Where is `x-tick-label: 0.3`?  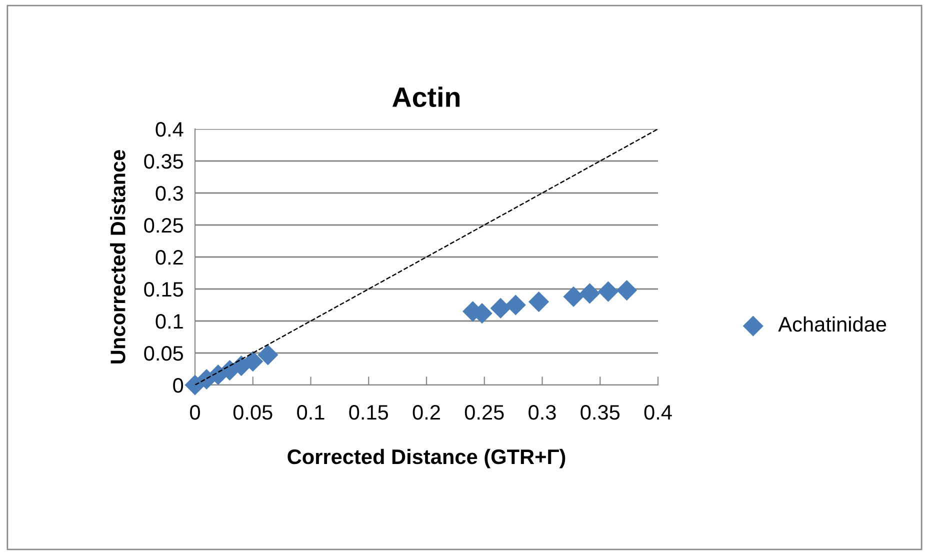
x-tick-label: 0.3 is located at coordinates (542, 412).